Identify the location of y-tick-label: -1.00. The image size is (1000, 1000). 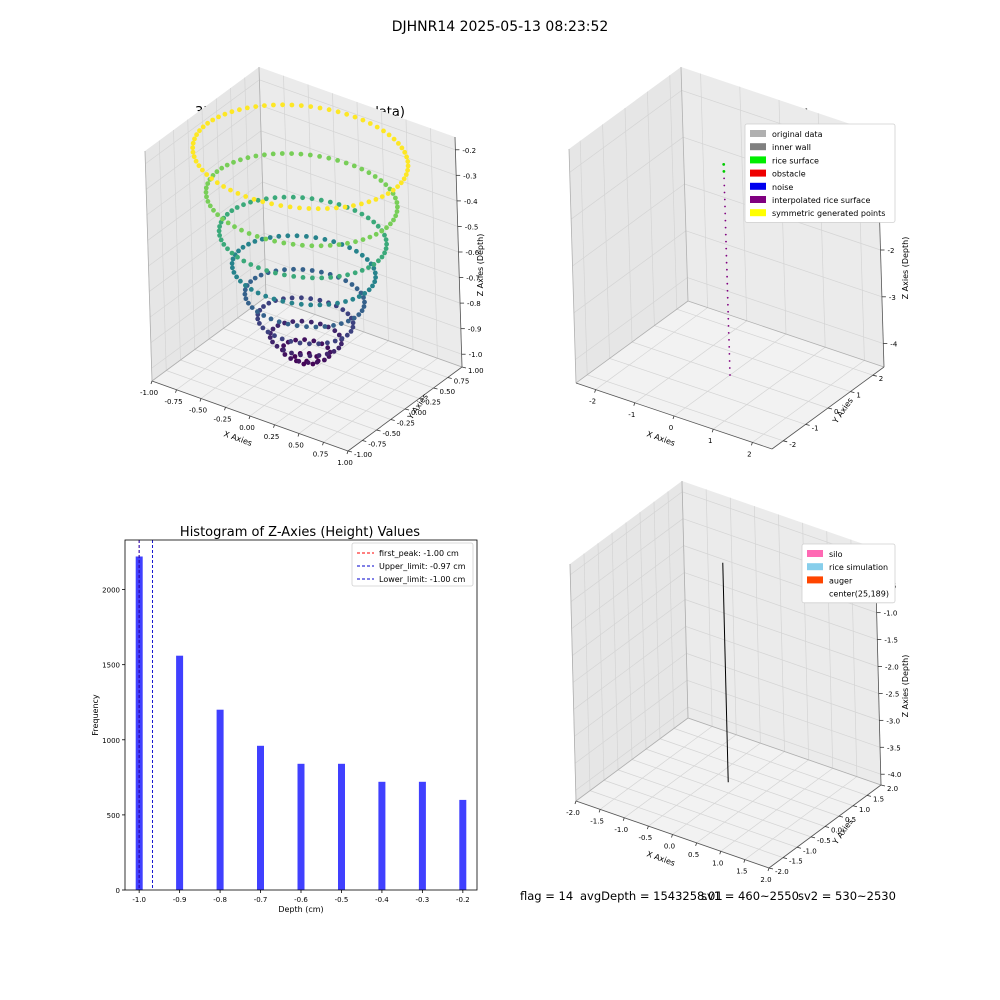
(363, 455).